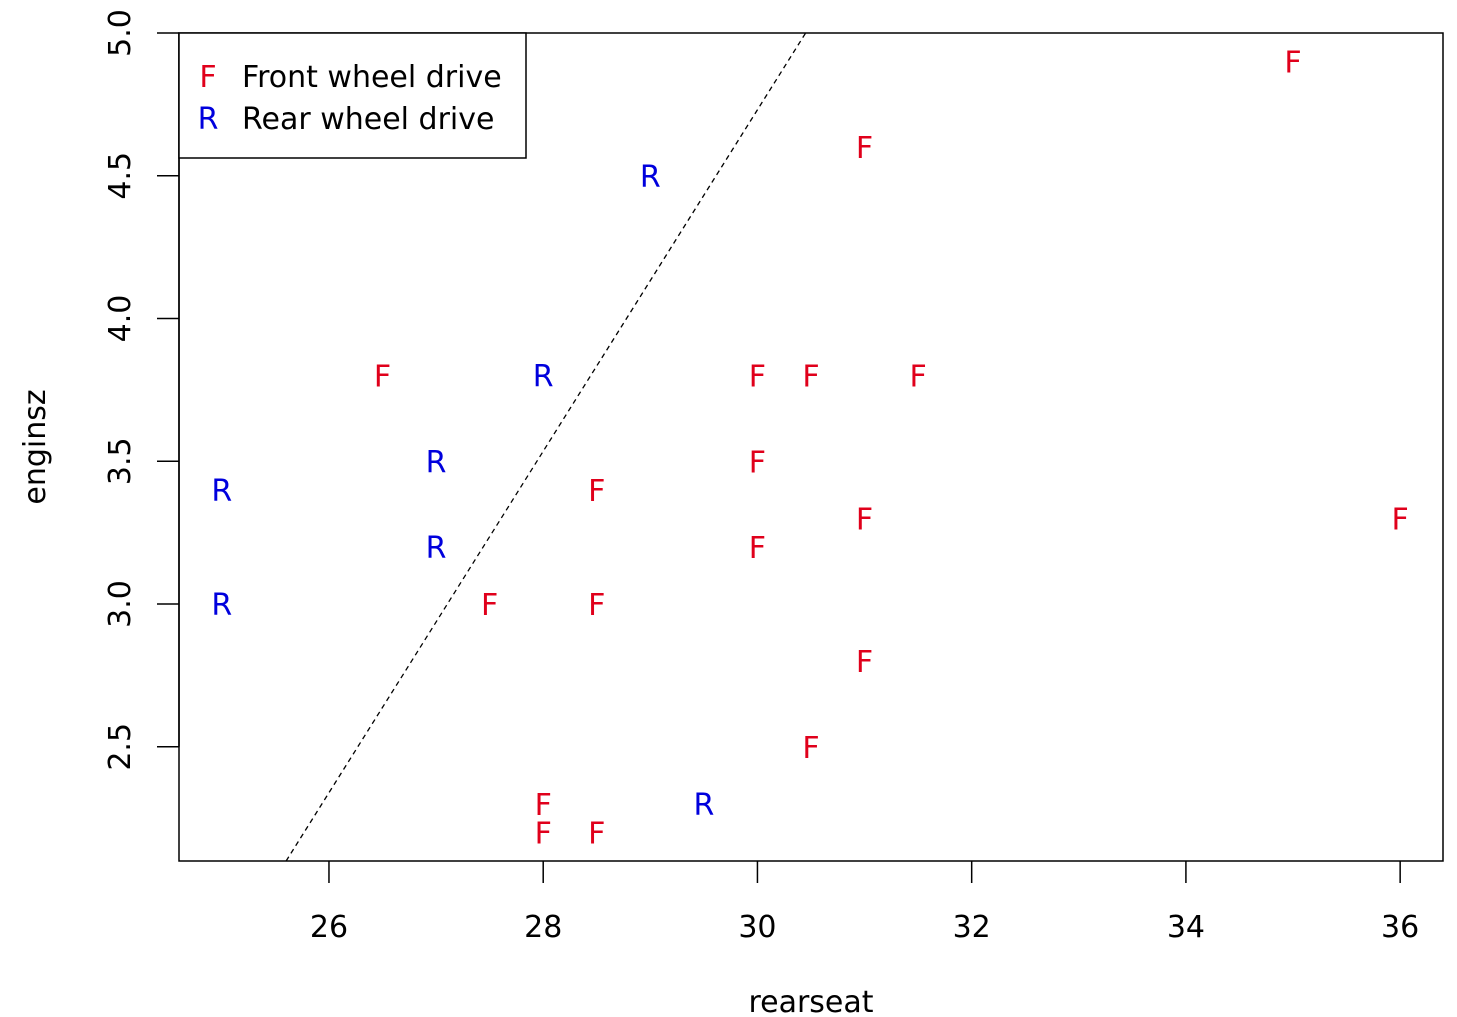 This screenshot has width=1457, height=1017. I want to click on point-front-6: F, so click(757, 462).